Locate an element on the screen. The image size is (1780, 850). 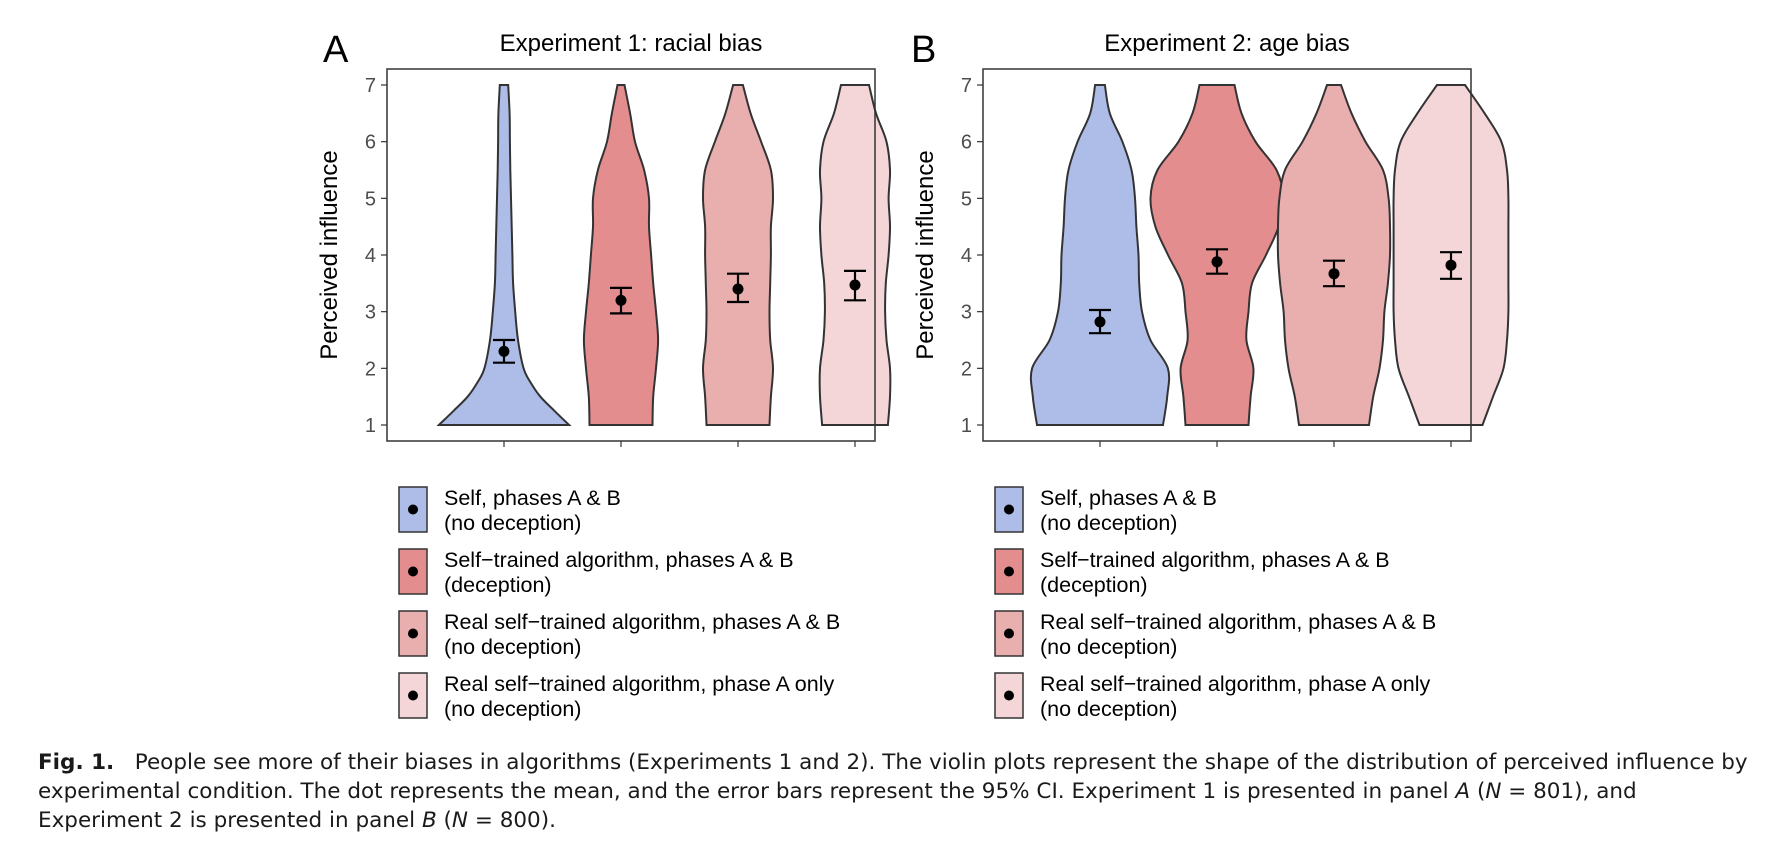
panel-title: Experiment 1: racial bias is located at coordinates (631, 43).